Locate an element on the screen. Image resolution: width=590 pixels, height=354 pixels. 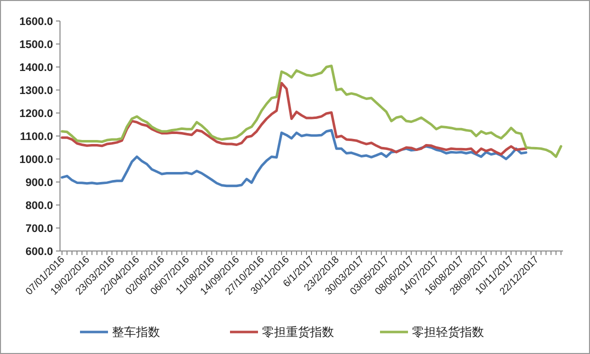
y-tick-label: 1000.0 is located at coordinates (36, 160).